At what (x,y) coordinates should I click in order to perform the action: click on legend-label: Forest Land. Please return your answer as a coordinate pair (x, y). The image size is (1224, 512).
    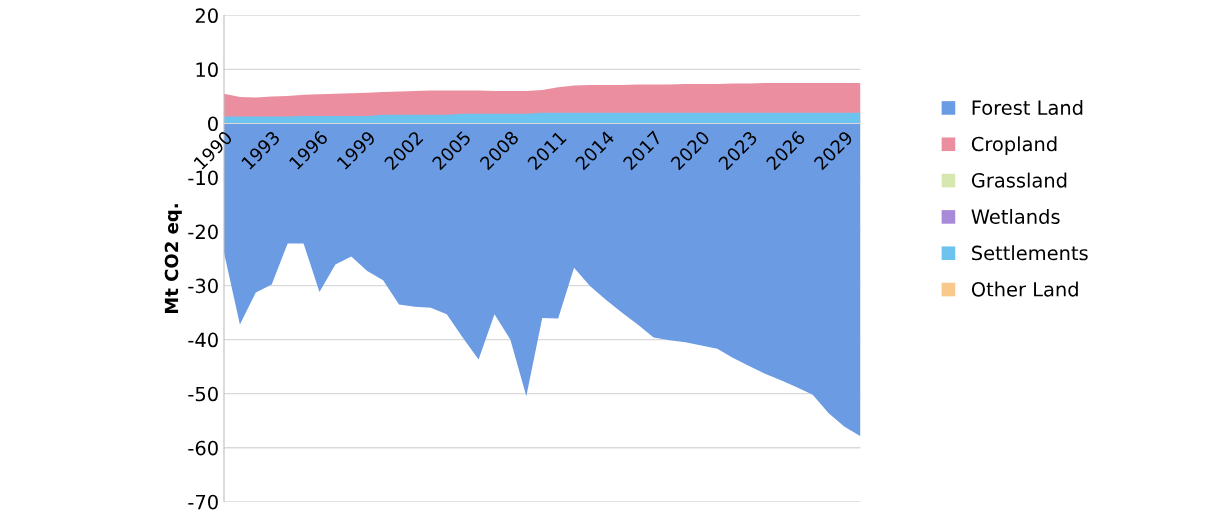
    Looking at the image, I should click on (1027, 107).